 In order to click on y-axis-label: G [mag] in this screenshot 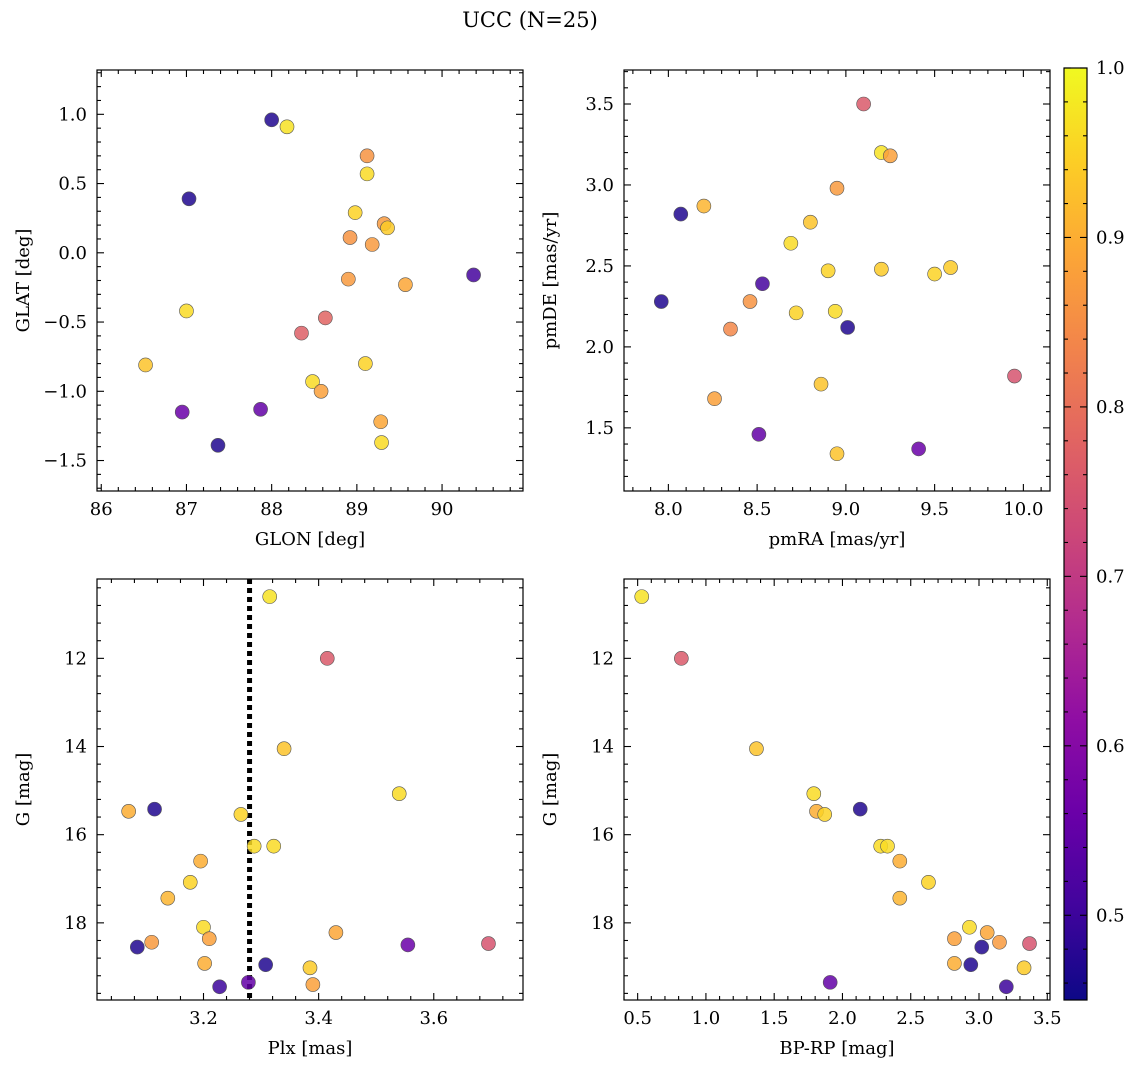, I will do `click(550, 789)`.